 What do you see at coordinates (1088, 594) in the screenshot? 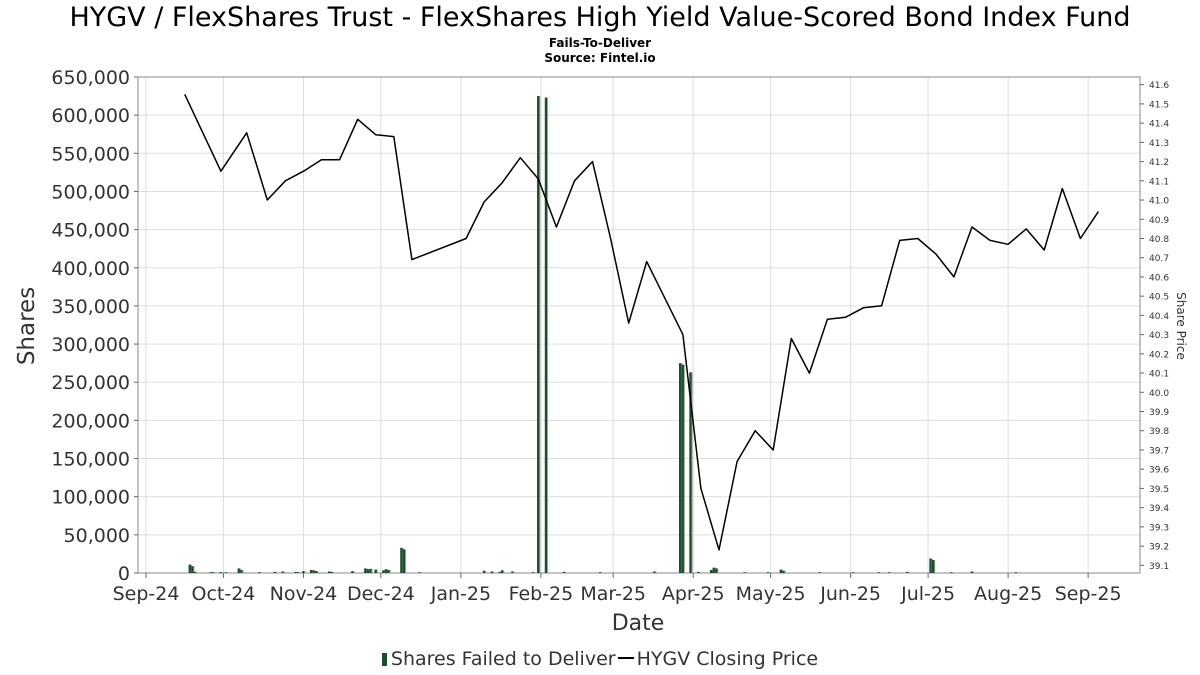
I see `x-tick-label: Sep-25` at bounding box center [1088, 594].